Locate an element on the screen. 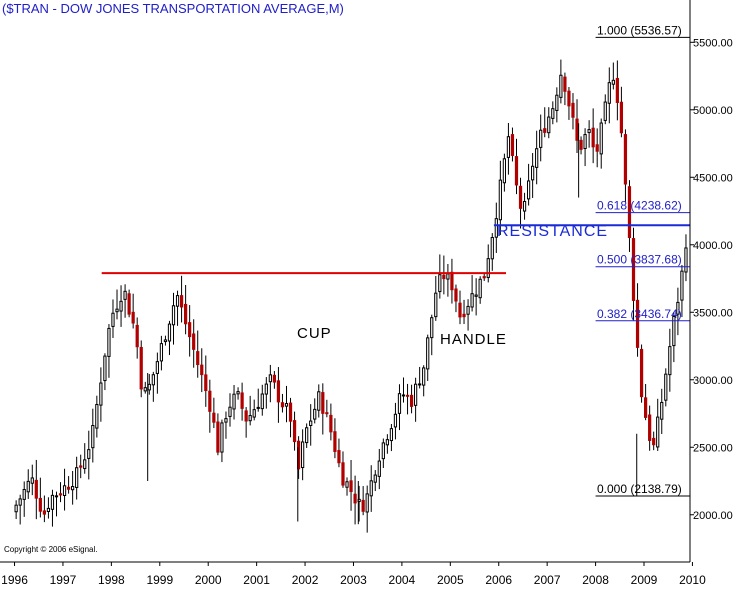  x-tick-label: 1998 is located at coordinates (111, 580).